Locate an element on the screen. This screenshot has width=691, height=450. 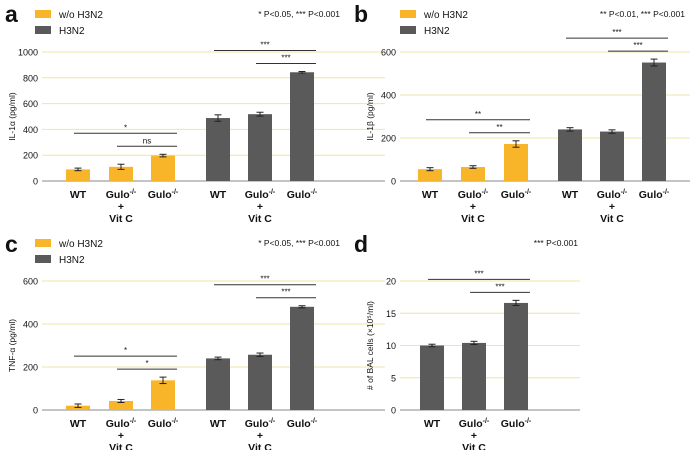
y-tick-label: 5 is located at coordinates (393, 378).